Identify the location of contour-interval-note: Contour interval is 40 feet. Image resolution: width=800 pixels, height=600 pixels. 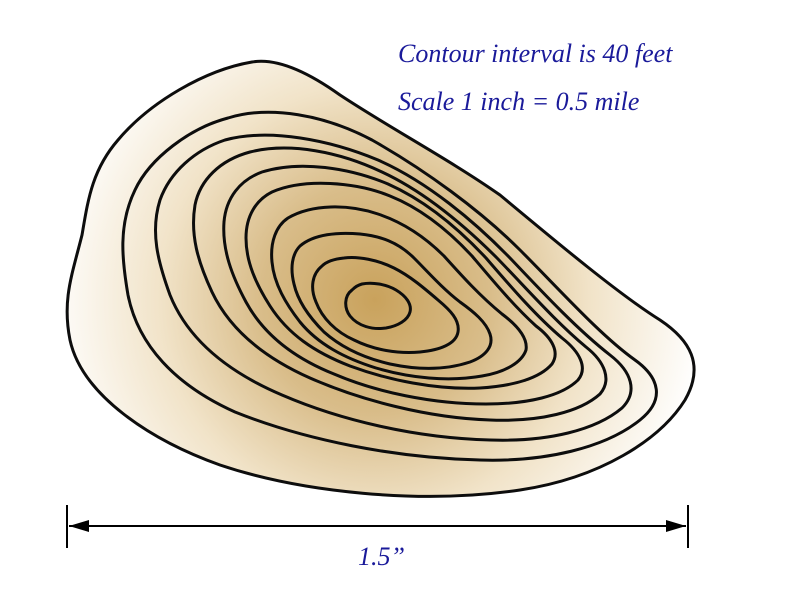
(535, 53).